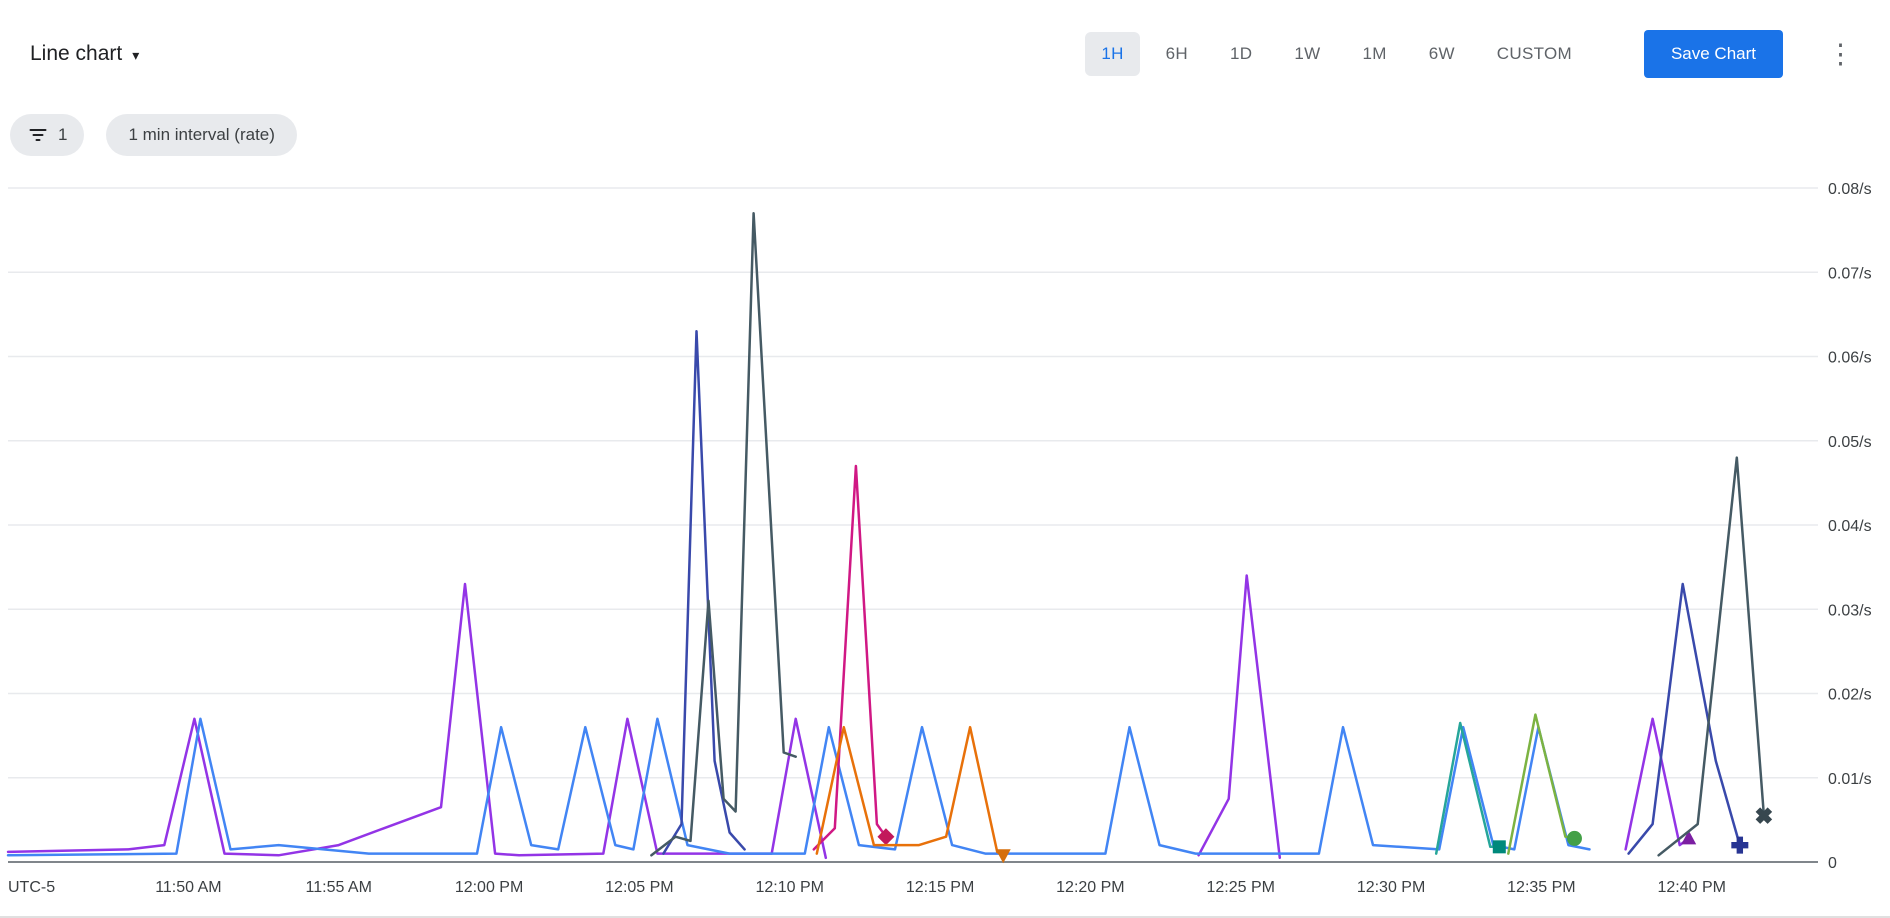 This screenshot has width=1890, height=918. I want to click on end-marker-orange, so click(1003, 856).